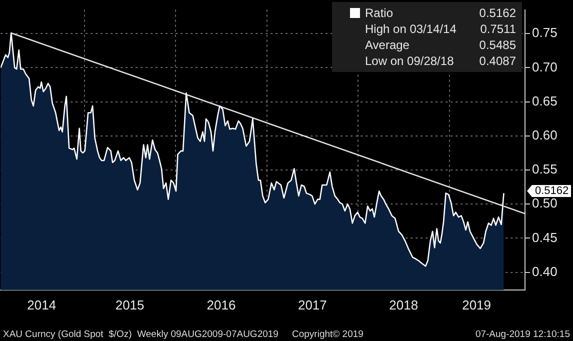  I want to click on annotation: Low on 09/28/18, so click(410, 61).